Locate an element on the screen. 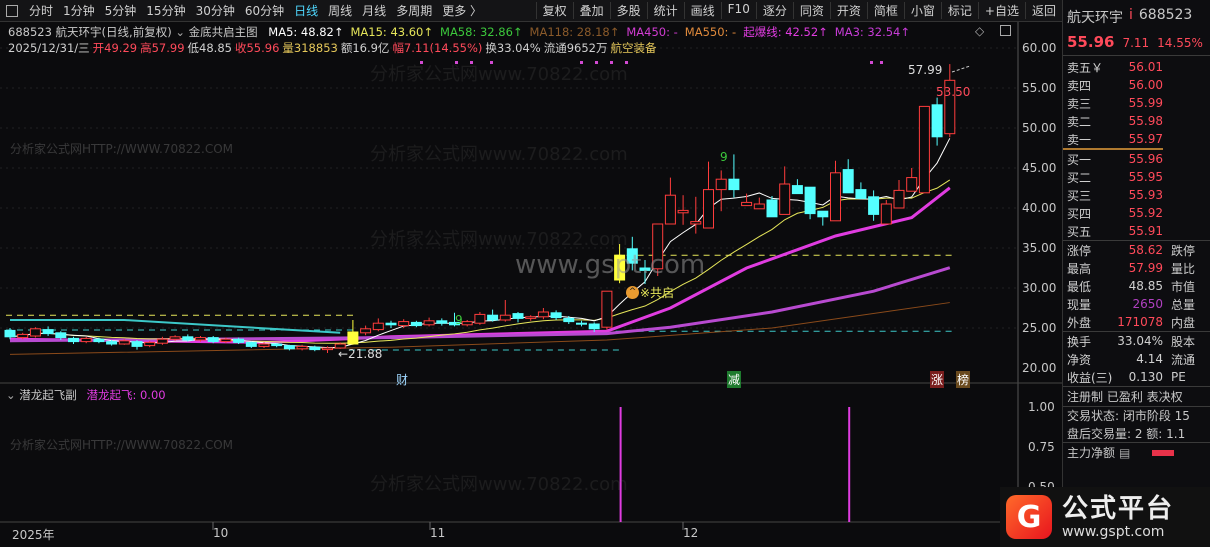  quote-row: 卖三 55.99 is located at coordinates (1136, 103).